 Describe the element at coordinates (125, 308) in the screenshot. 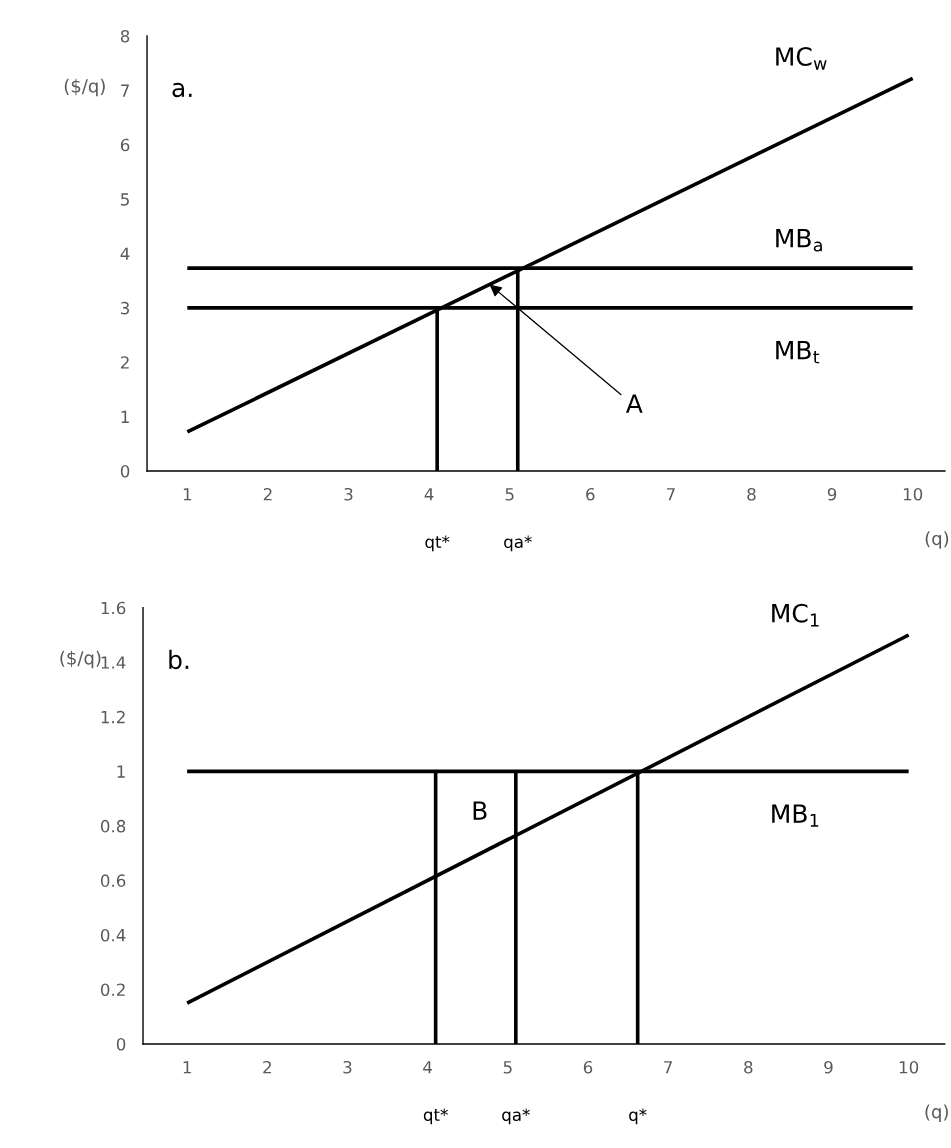

I see `y-tick-label: 3` at that location.